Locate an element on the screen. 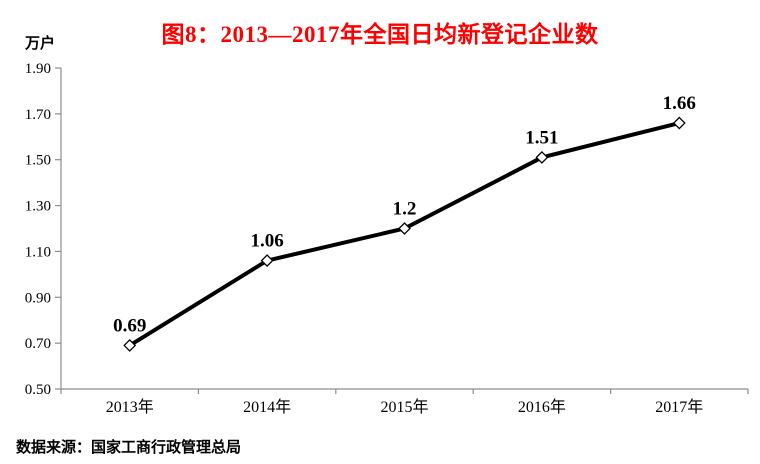 This screenshot has height=464, width=760. x-tick-label: 2016年 is located at coordinates (542, 407).